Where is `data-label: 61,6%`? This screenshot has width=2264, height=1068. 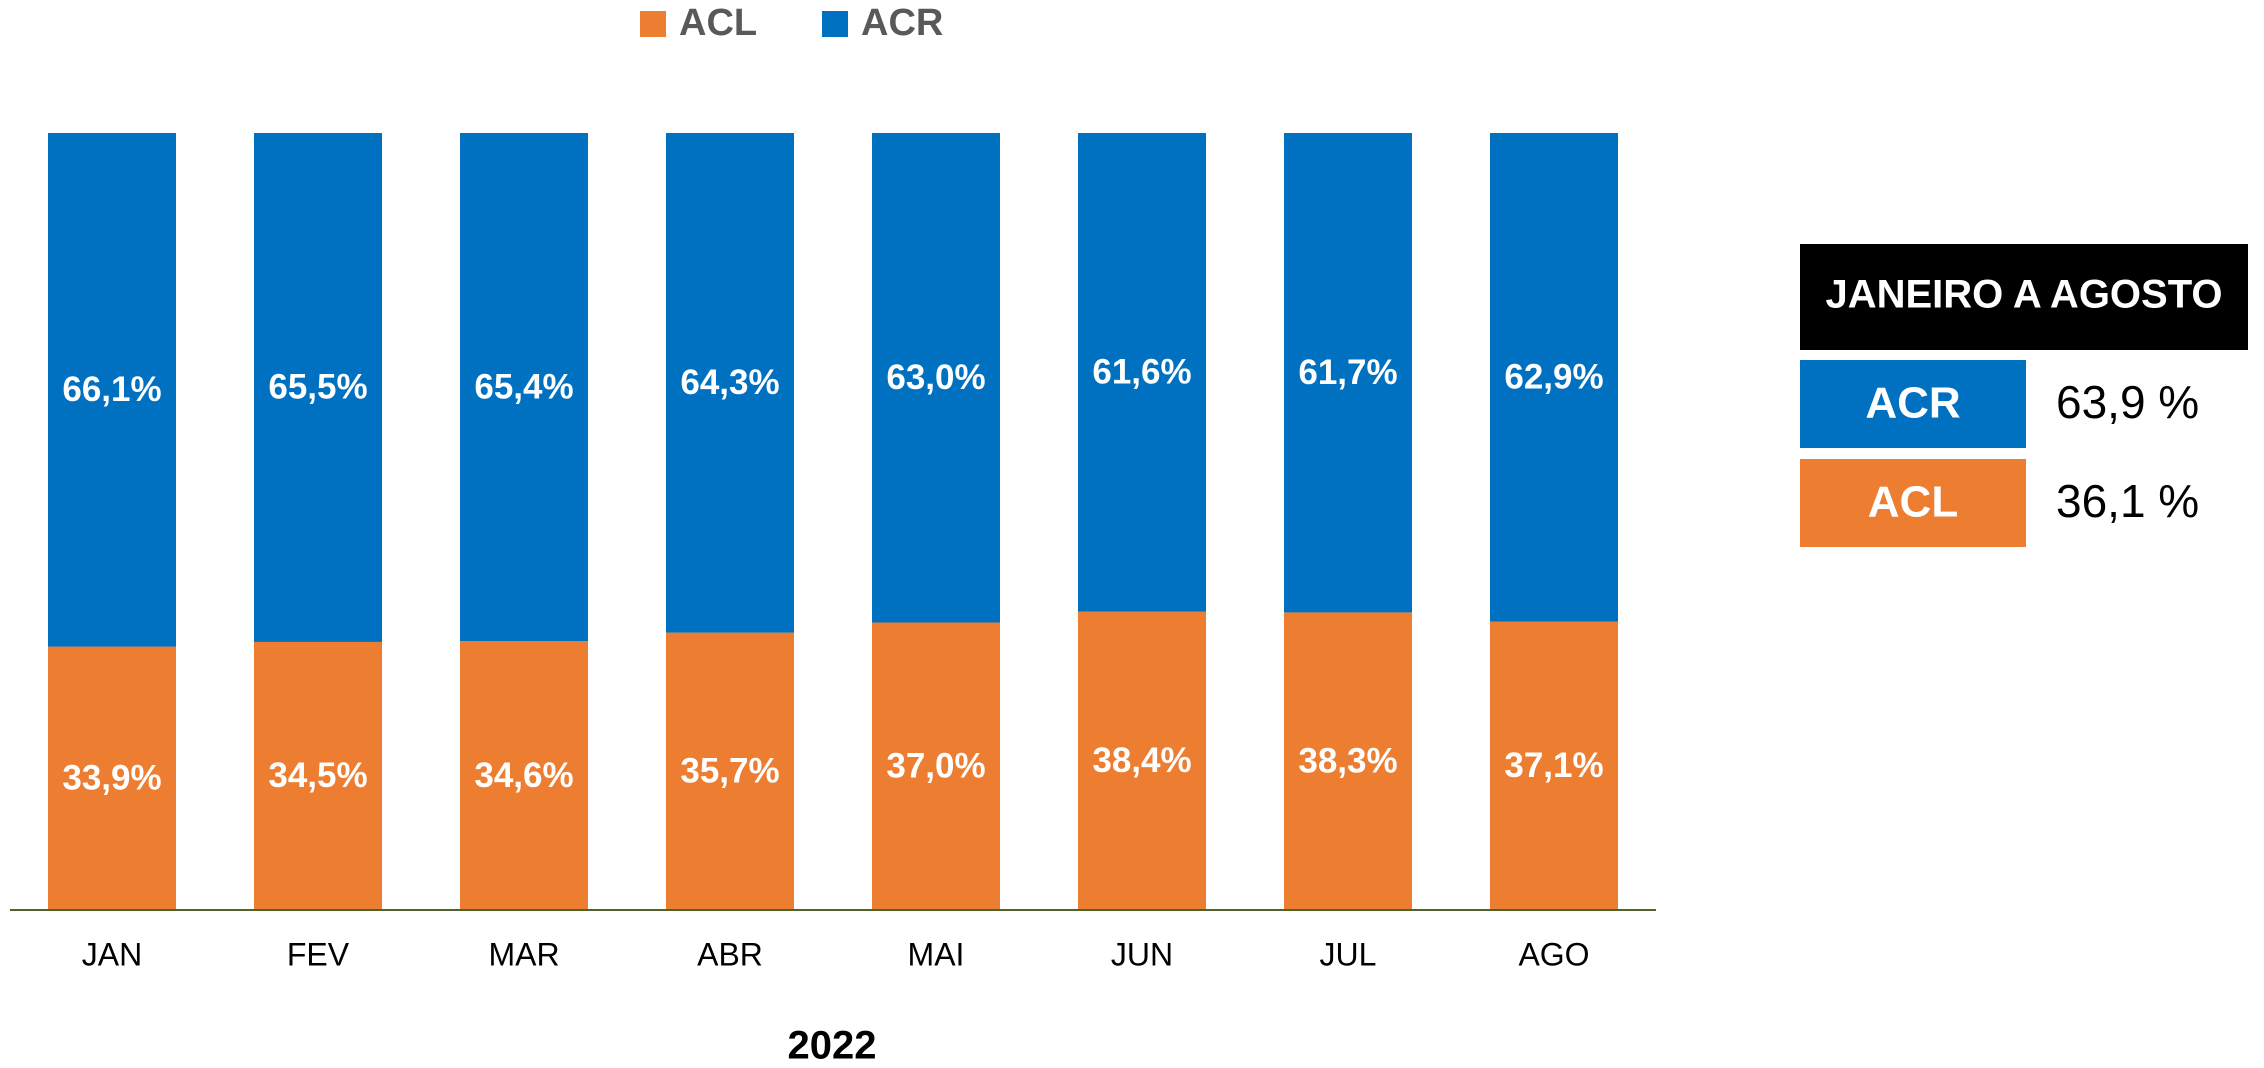 data-label: 61,6% is located at coordinates (1141, 372).